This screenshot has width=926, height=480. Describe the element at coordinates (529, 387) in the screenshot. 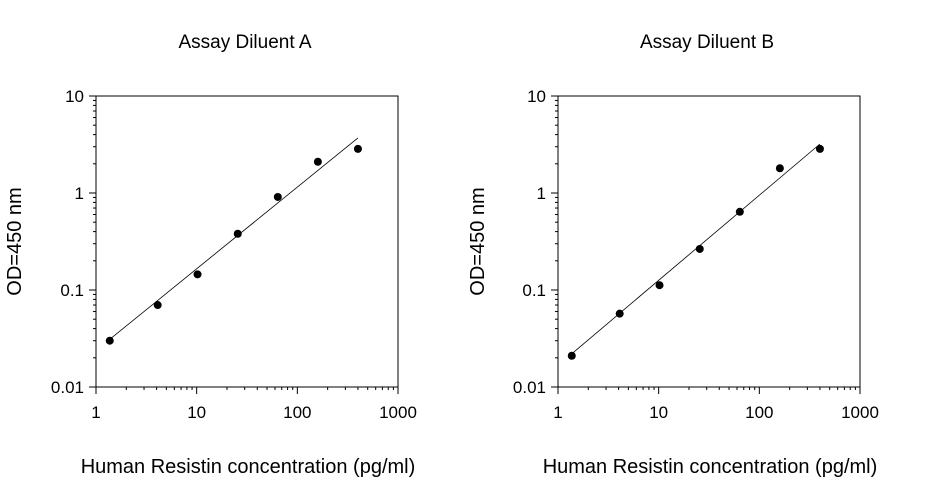

I see `chart-2-y-tick-label: 0.01` at that location.